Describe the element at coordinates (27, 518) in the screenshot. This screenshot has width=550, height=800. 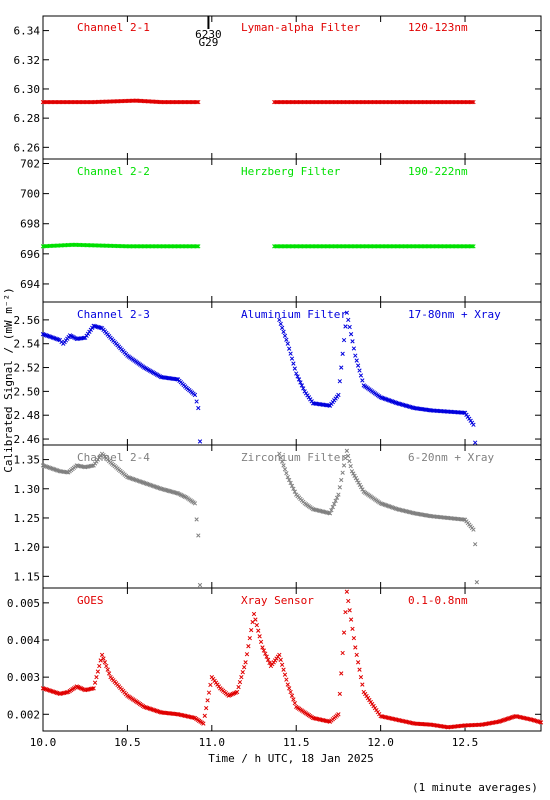
I see `y-tick-label: 1.25` at that location.